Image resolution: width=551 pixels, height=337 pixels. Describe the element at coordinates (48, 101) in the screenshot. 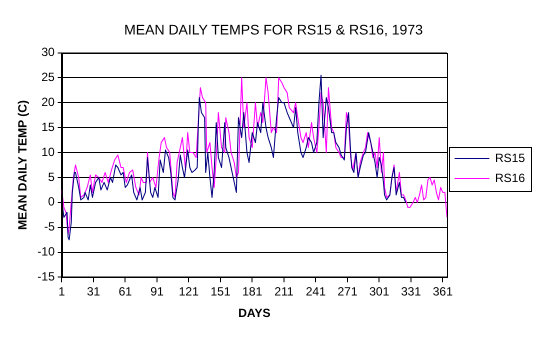

I see `y-tick-label: 20` at that location.